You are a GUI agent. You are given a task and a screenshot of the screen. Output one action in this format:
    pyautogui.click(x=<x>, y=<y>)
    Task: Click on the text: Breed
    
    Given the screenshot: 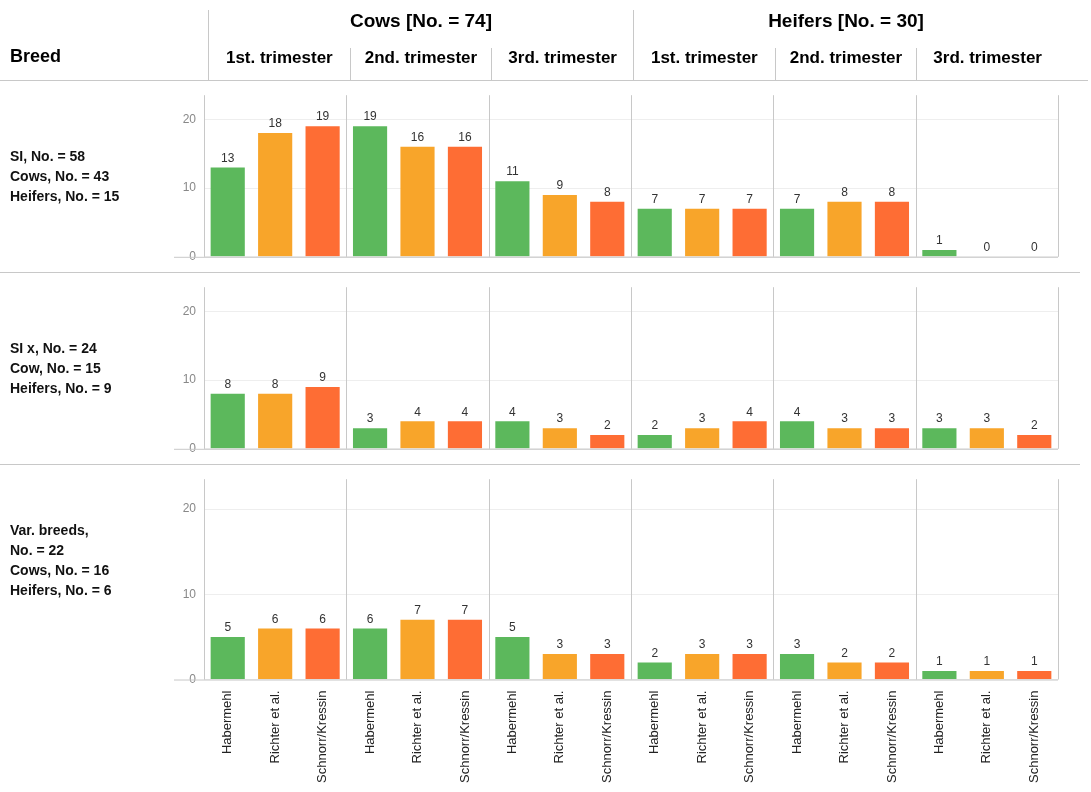 What is the action you would take?
    pyautogui.click(x=36, y=56)
    